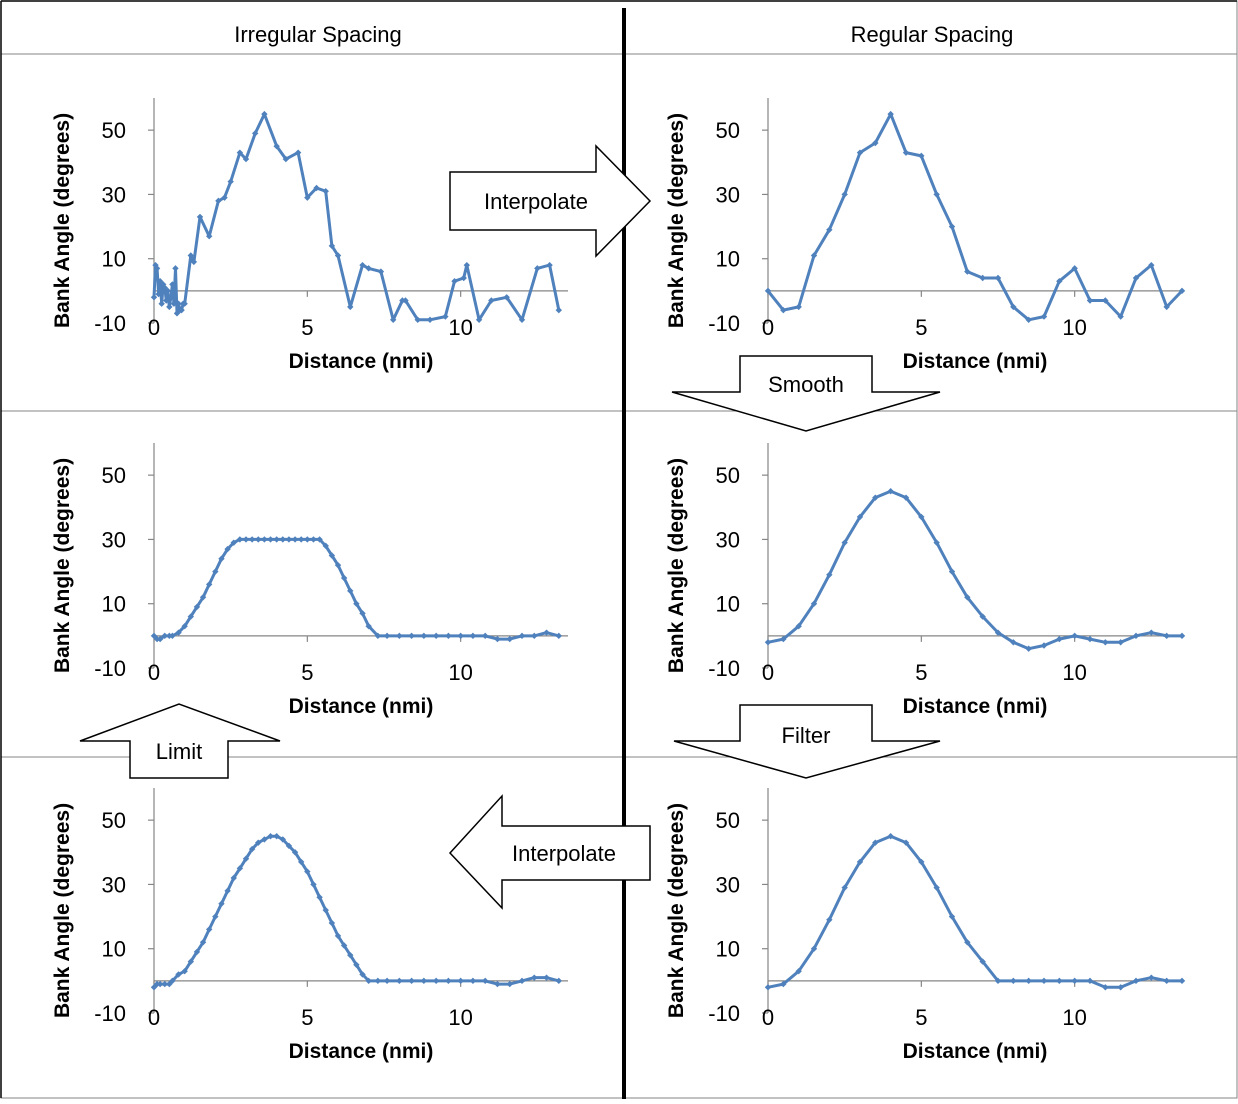 The height and width of the screenshot is (1104, 1238). I want to click on x-axis-title: Distance (nmi), so click(361, 706).